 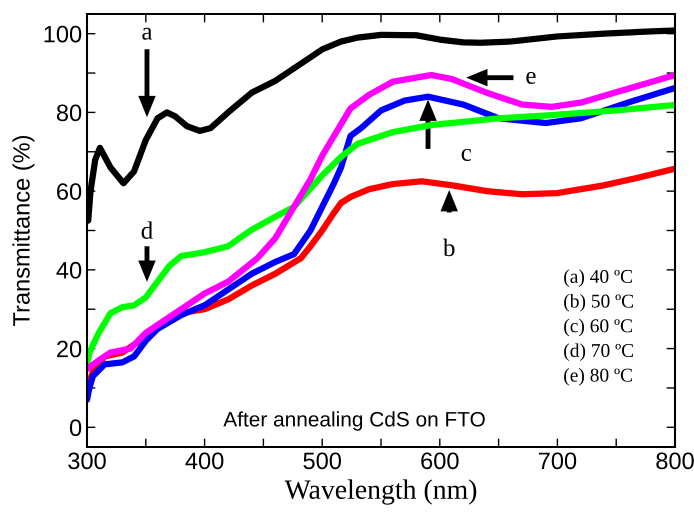 What do you see at coordinates (69, 349) in the screenshot?
I see `y-tick-label: 20` at bounding box center [69, 349].